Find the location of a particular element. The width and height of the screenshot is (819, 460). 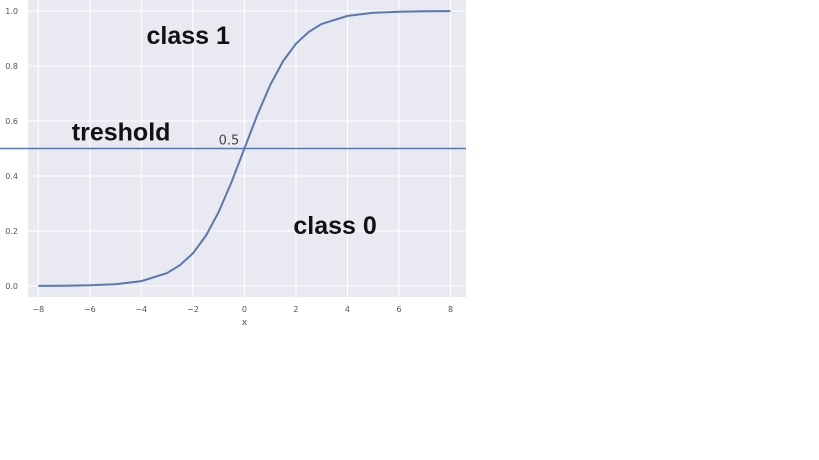

y-tick-label: 0.4 is located at coordinates (11, 176).